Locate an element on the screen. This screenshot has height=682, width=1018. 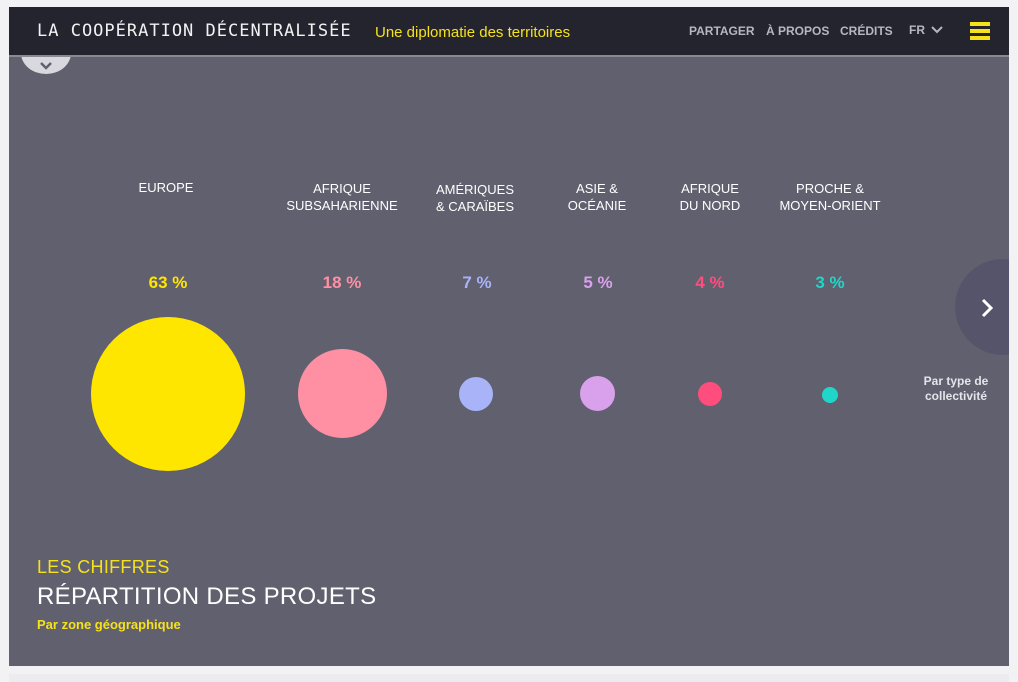
region-bubble-proche-moyen-orient is located at coordinates (830, 395).